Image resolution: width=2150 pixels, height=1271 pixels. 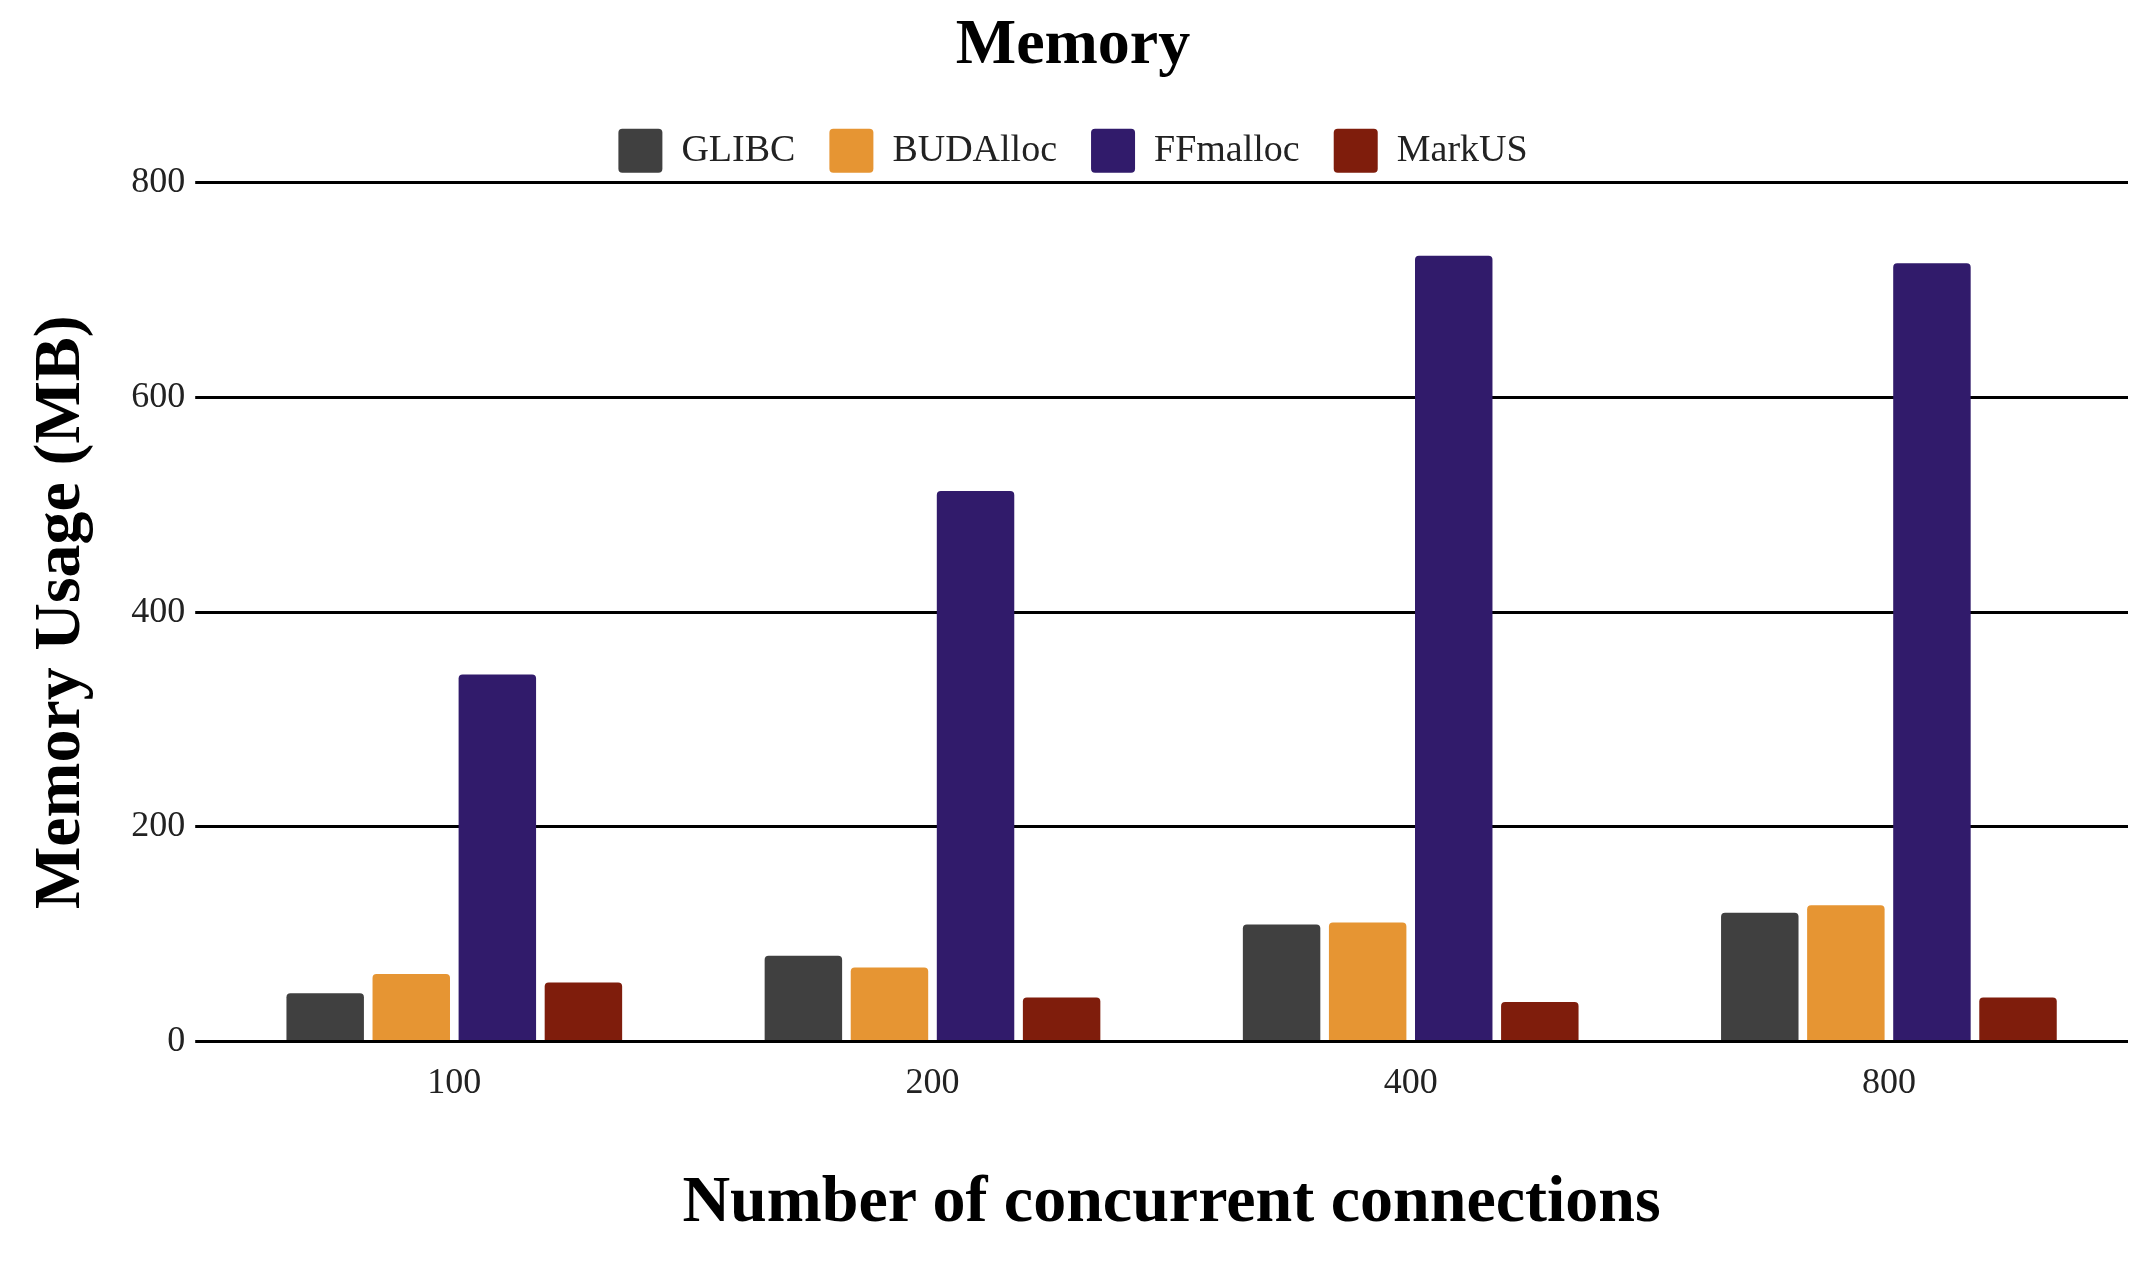 What do you see at coordinates (738, 147) in the screenshot?
I see `legend-label: GLIBC` at bounding box center [738, 147].